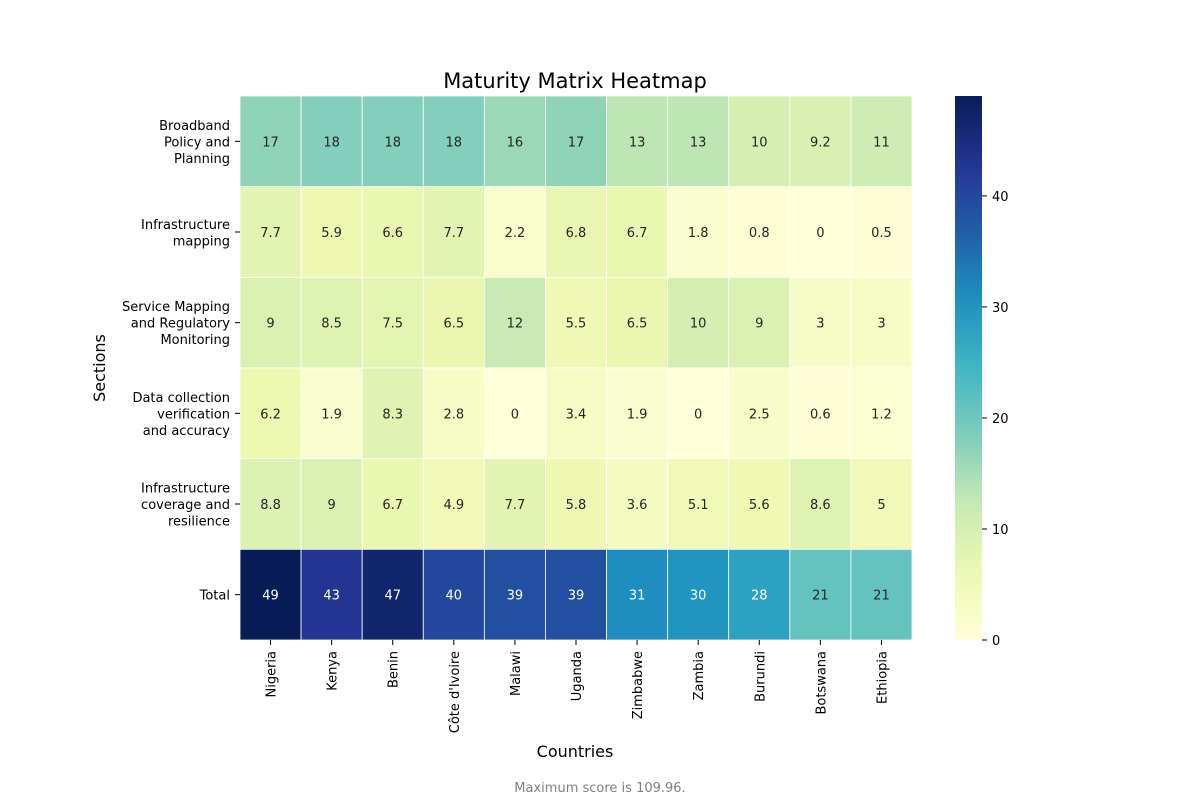 This screenshot has height=800, width=1200. Describe the element at coordinates (176, 324) in the screenshot. I see `y-tick-label: Service Mapping and Regulatory Monitoring` at that location.